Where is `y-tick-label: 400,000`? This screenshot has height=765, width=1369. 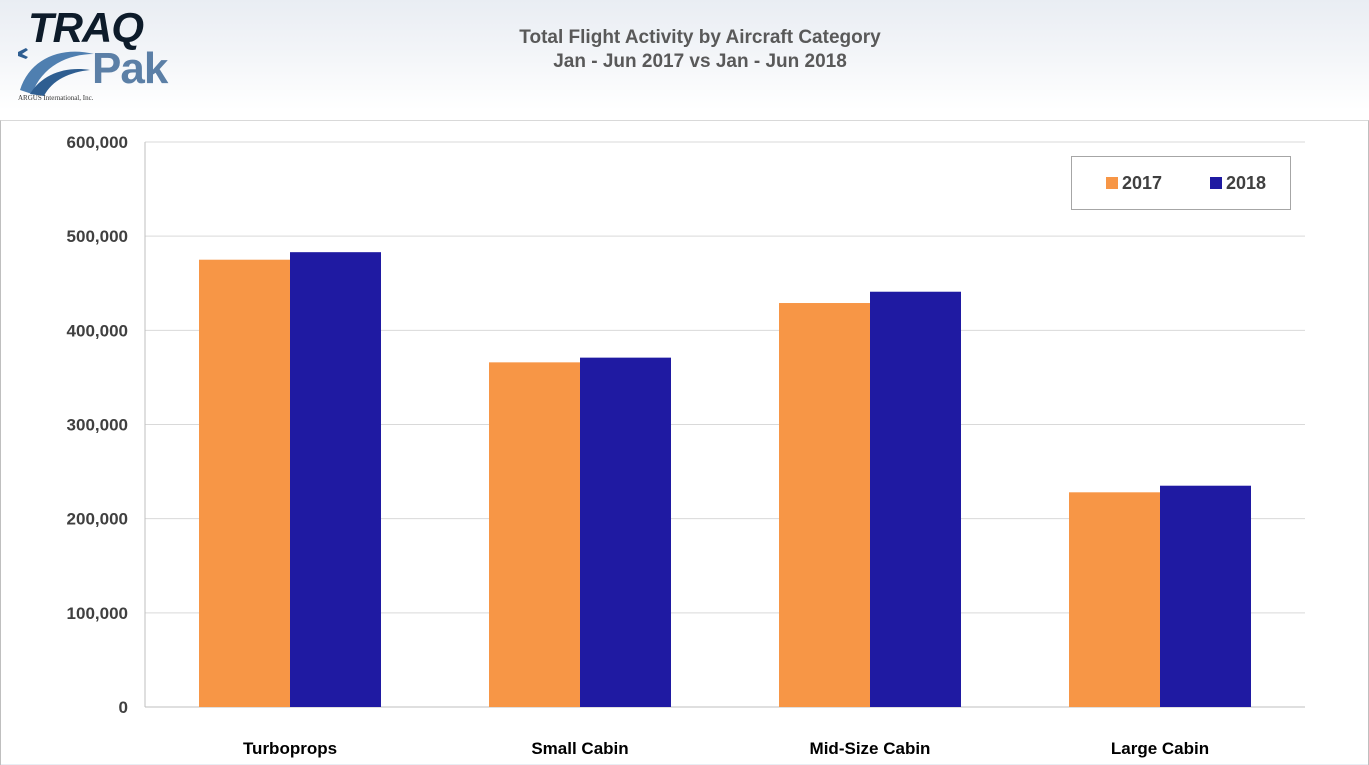 y-tick-label: 400,000 is located at coordinates (97, 330).